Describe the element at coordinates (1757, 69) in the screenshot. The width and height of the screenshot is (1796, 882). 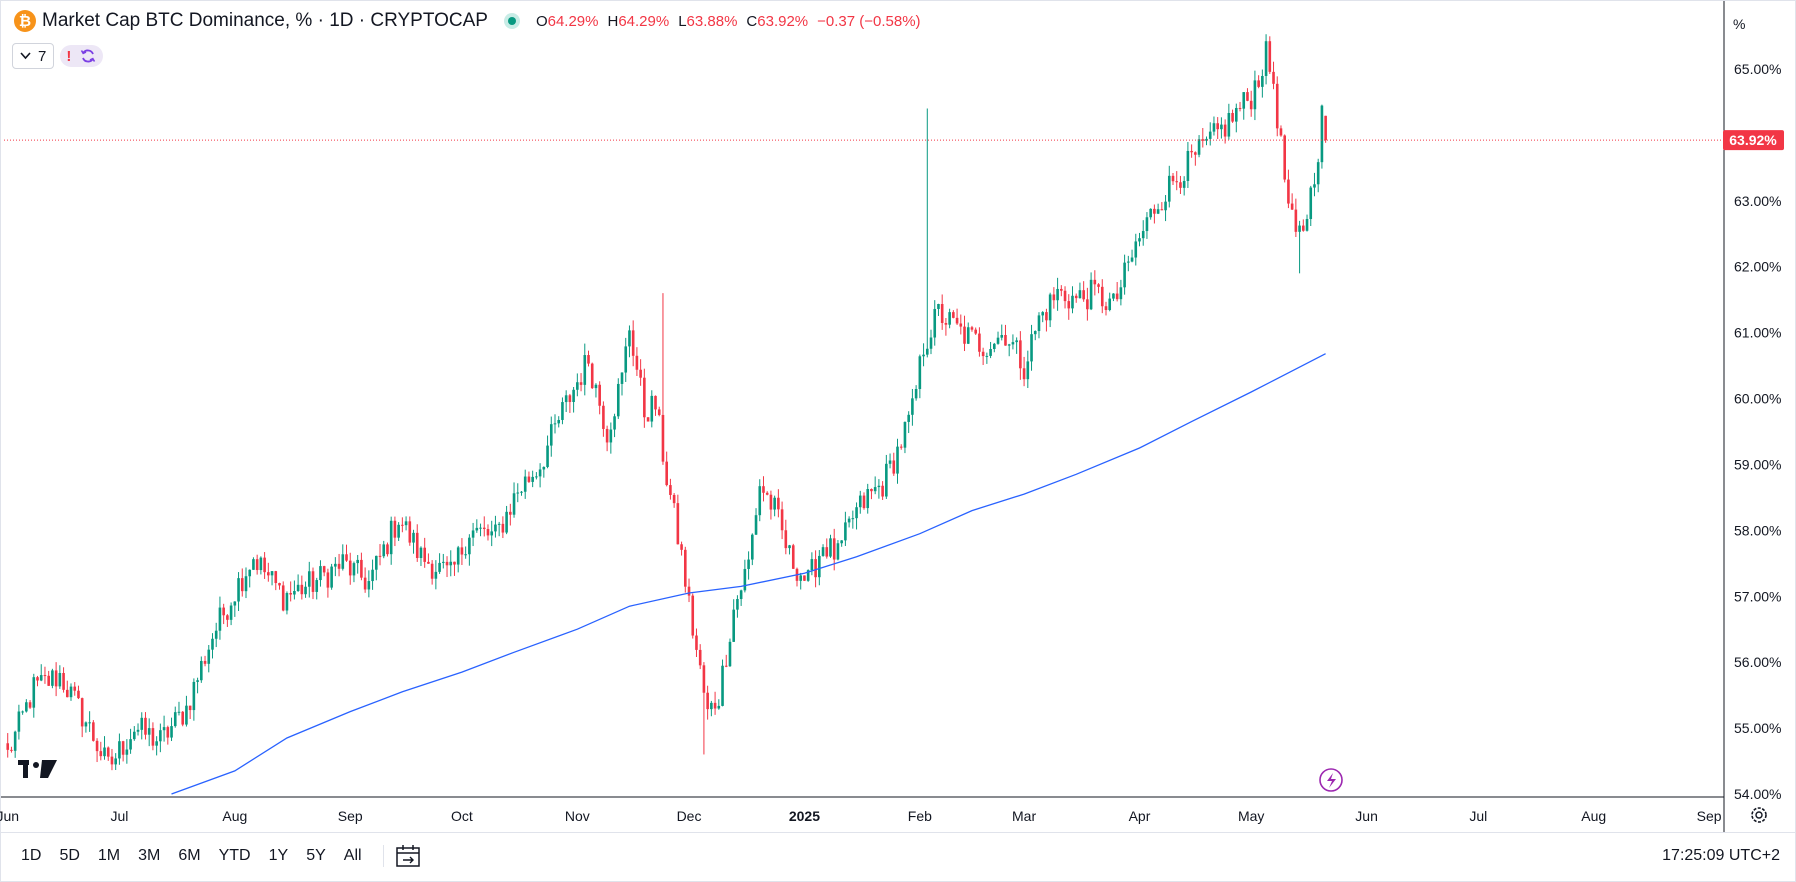
I see `price-tick-label: 65.00%` at that location.